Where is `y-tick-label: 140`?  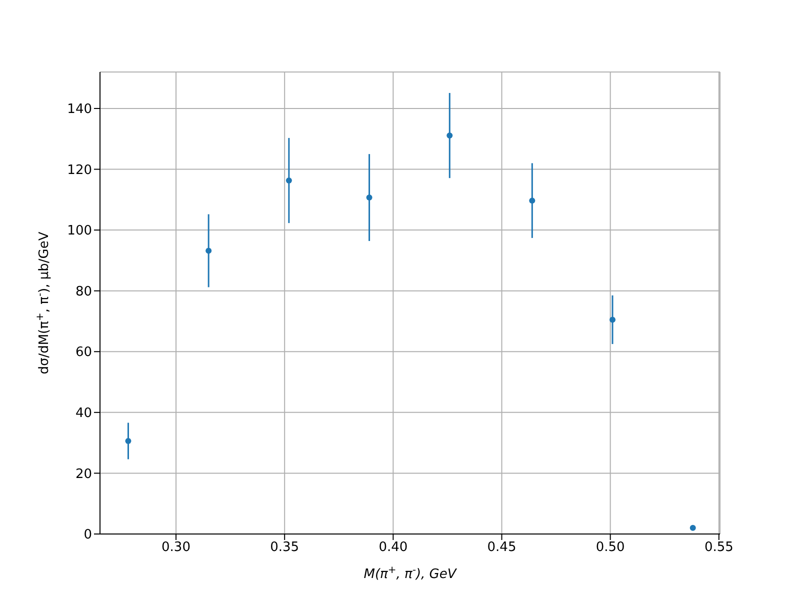
y-tick-label: 140 is located at coordinates (79, 110).